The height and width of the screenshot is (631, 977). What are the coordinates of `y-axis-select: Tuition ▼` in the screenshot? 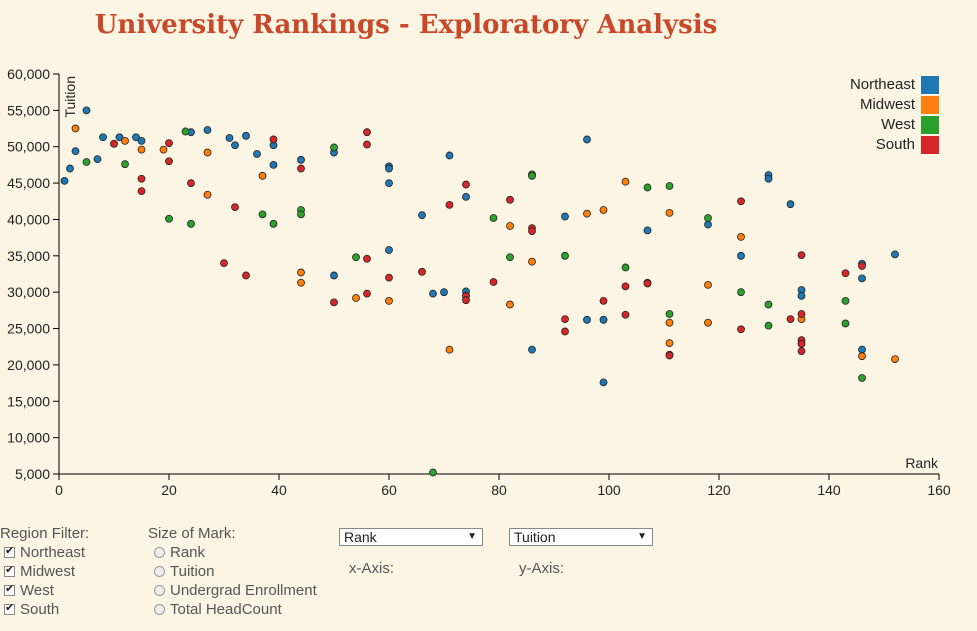 It's located at (581, 537).